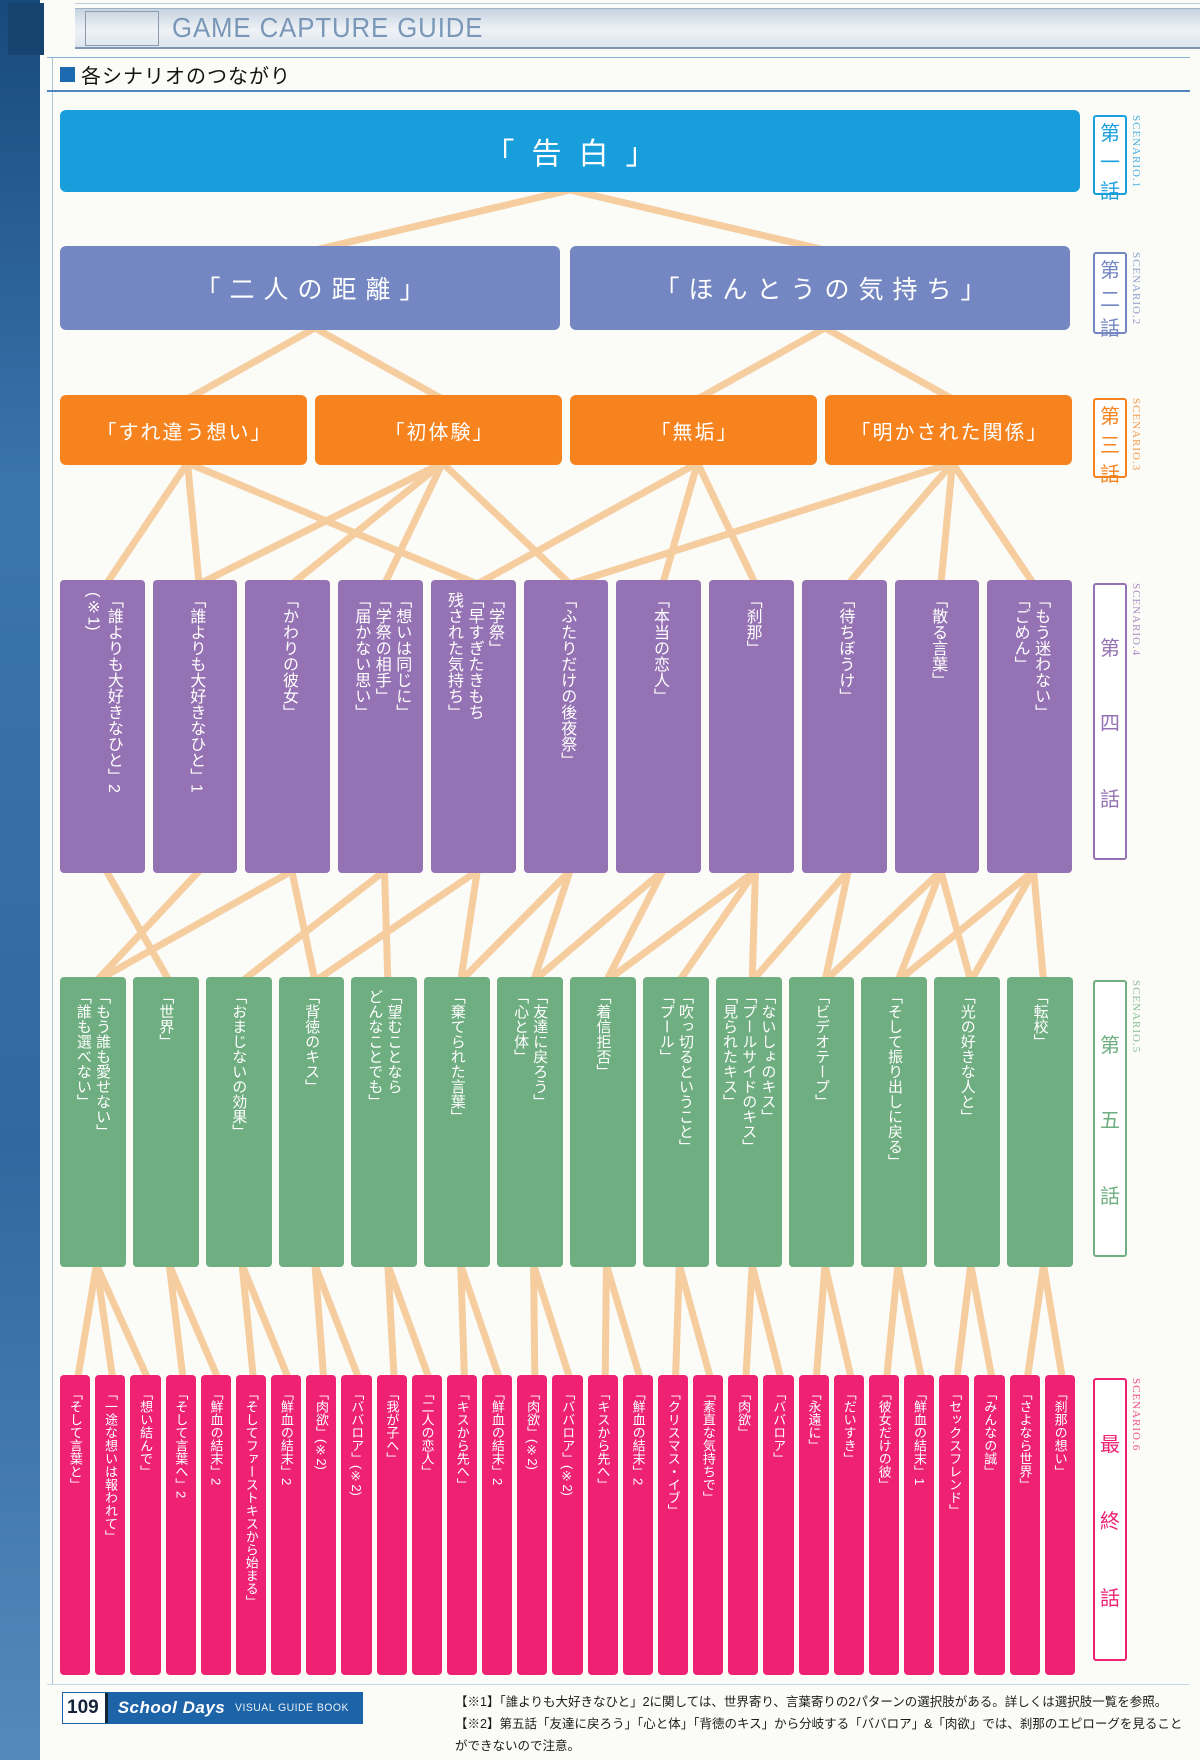 Image resolution: width=1200 pixels, height=1760 pixels. Describe the element at coordinates (603, 1034) in the screenshot. I see `scenario-bar-label: 「着信拒否」` at that location.